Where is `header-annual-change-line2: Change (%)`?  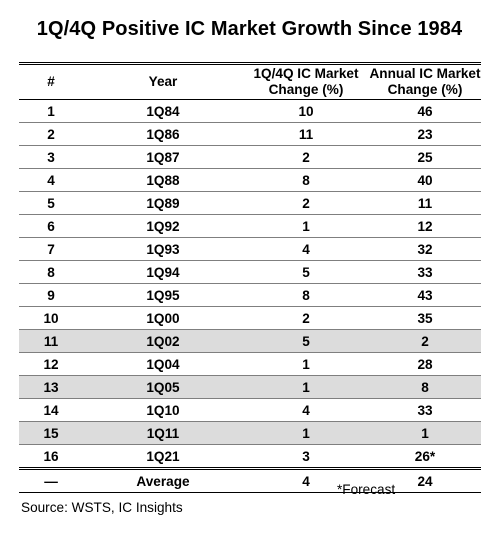 header-annual-change-line2: Change (%) is located at coordinates (425, 89).